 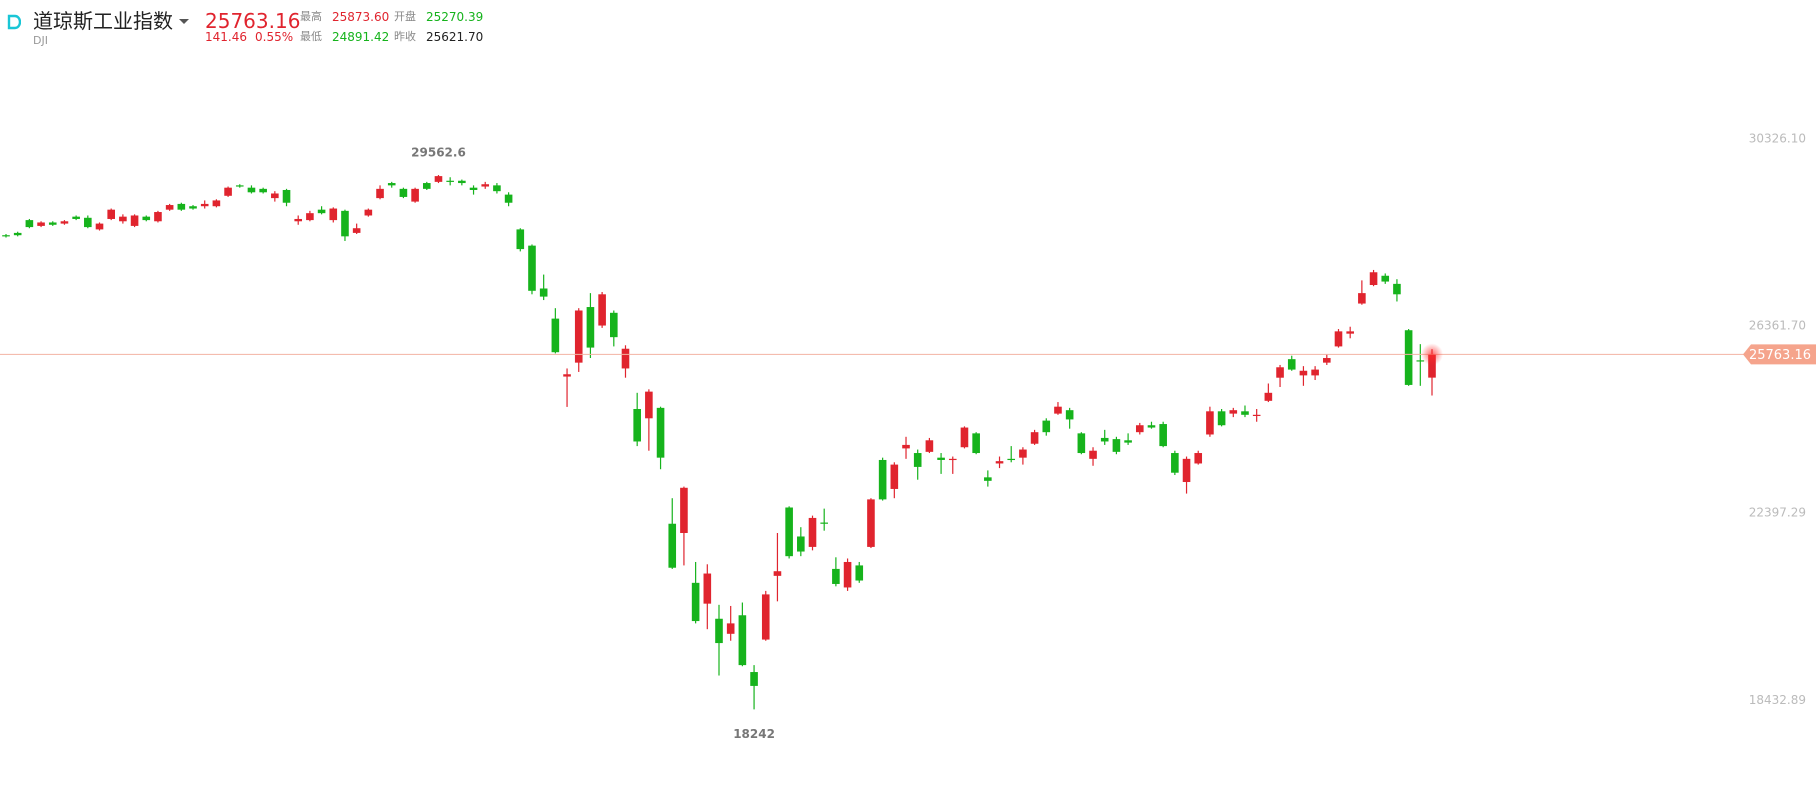 I want to click on max-label: 29562.6, so click(x=438, y=153).